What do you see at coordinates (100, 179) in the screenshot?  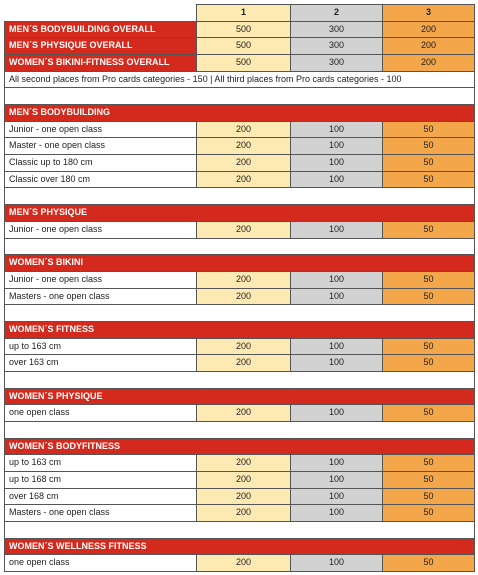 I see `row-label: Classic over 180 cm` at bounding box center [100, 179].